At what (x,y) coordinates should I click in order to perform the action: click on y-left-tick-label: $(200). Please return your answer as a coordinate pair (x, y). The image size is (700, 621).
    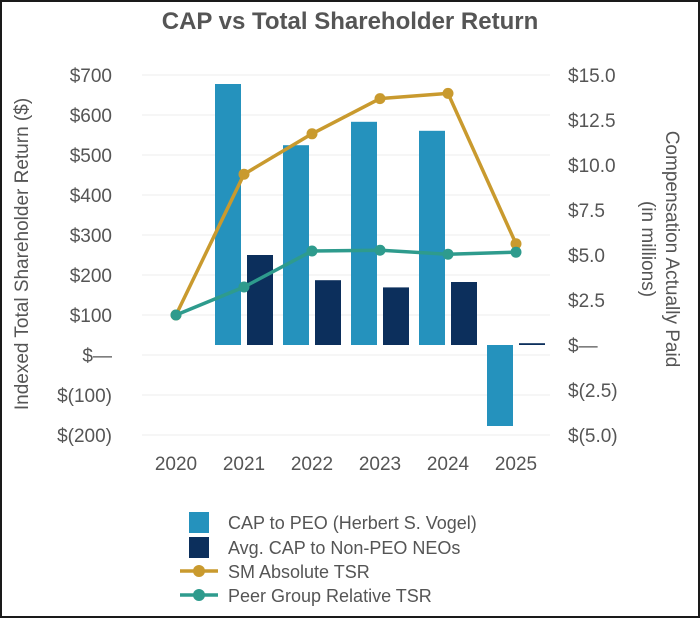
    Looking at the image, I should click on (84, 436).